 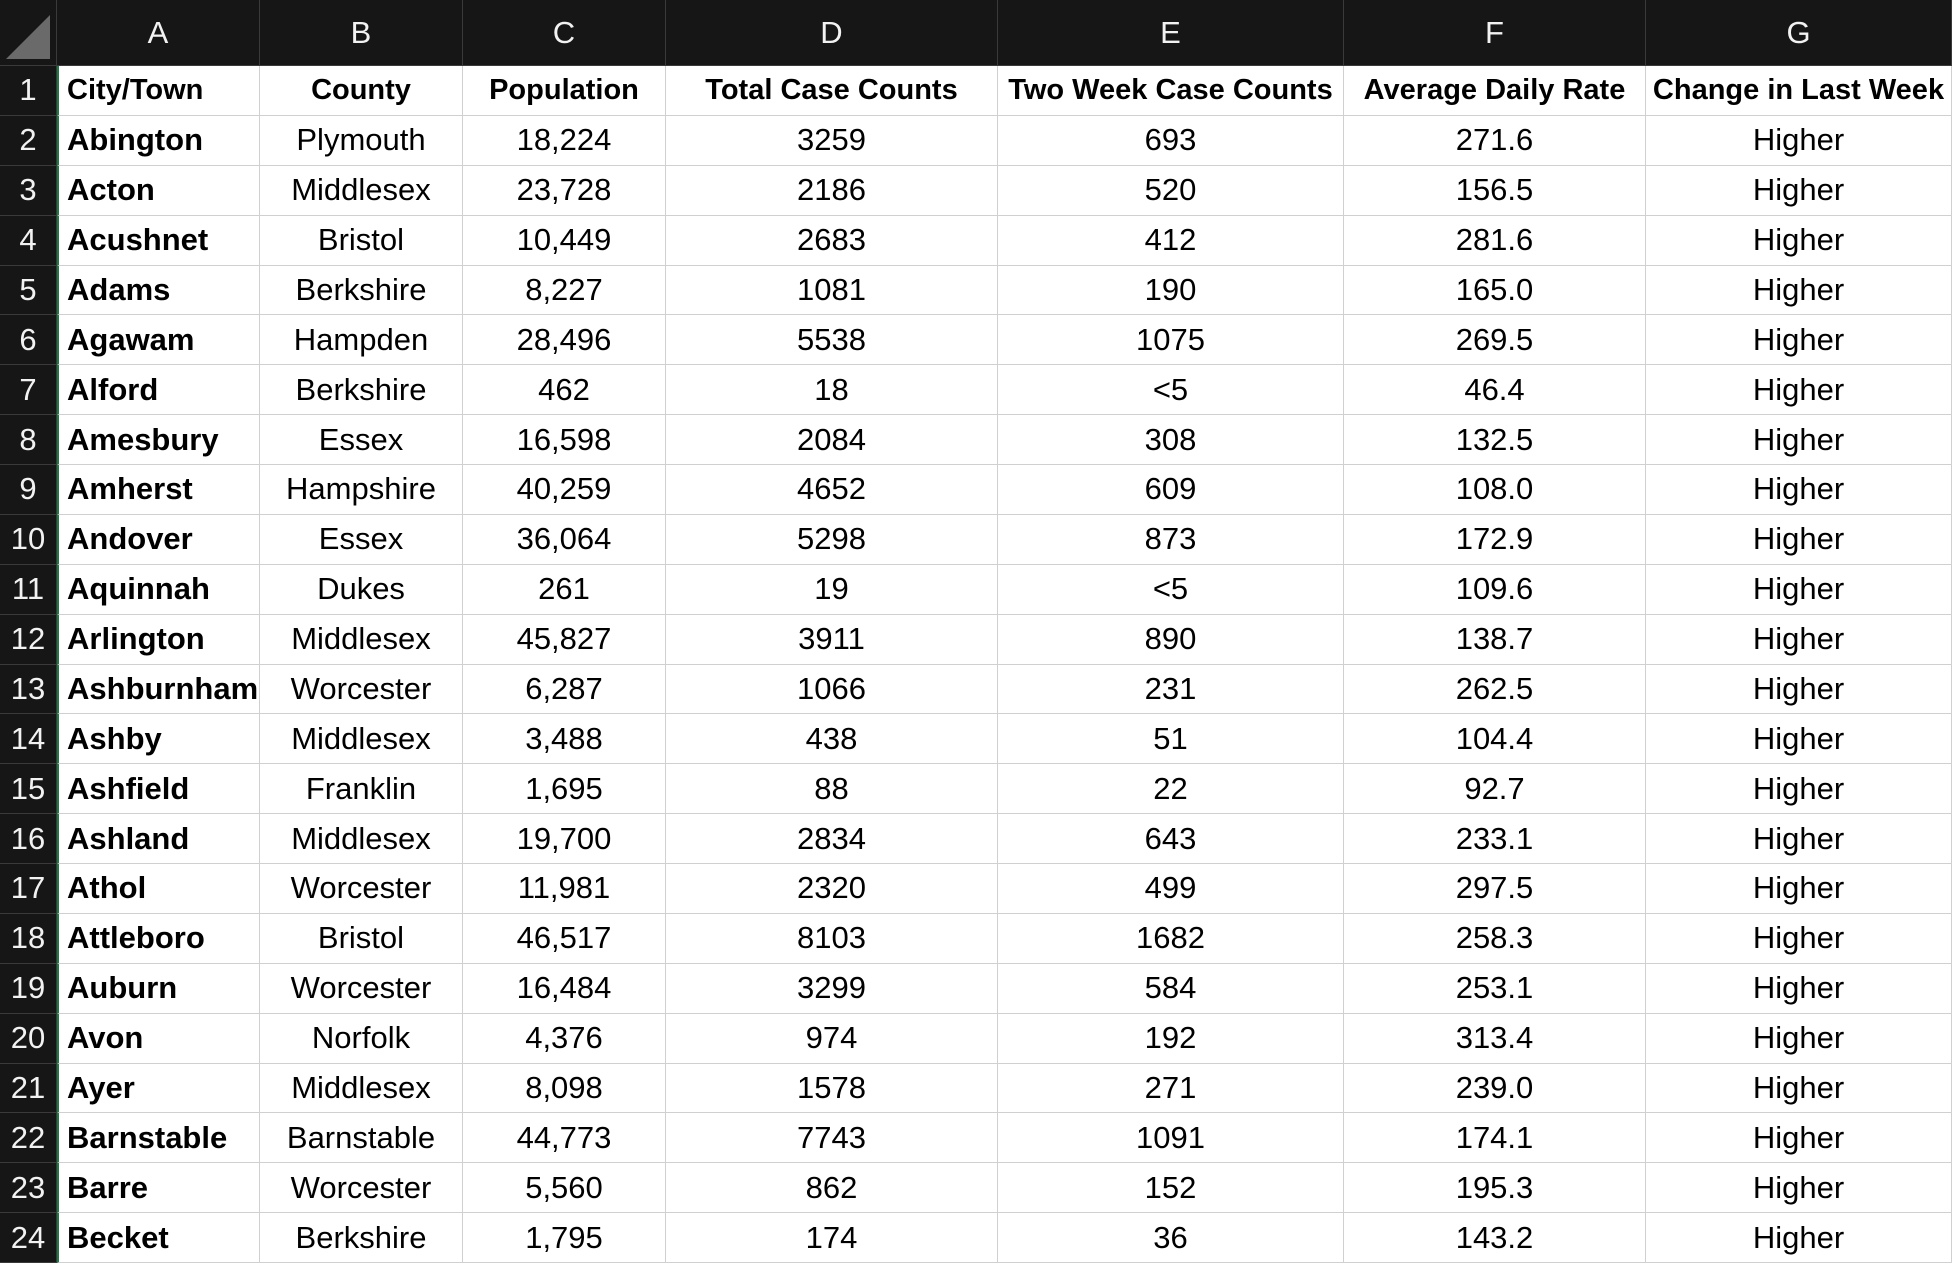 What do you see at coordinates (158, 539) in the screenshot?
I see `table-cell: Andover` at bounding box center [158, 539].